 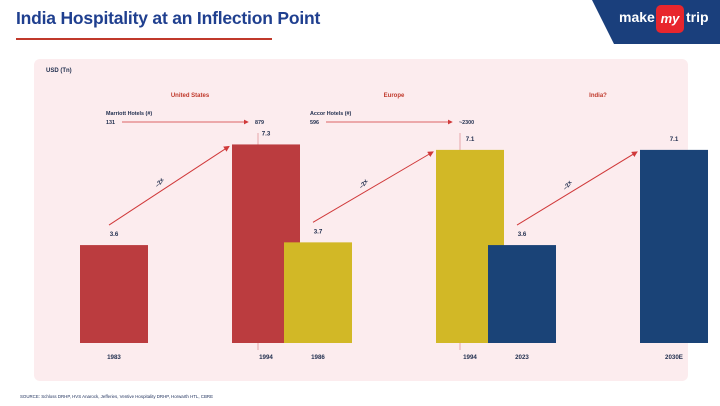 What do you see at coordinates (394, 96) in the screenshot?
I see `chart-title: Europe` at bounding box center [394, 96].